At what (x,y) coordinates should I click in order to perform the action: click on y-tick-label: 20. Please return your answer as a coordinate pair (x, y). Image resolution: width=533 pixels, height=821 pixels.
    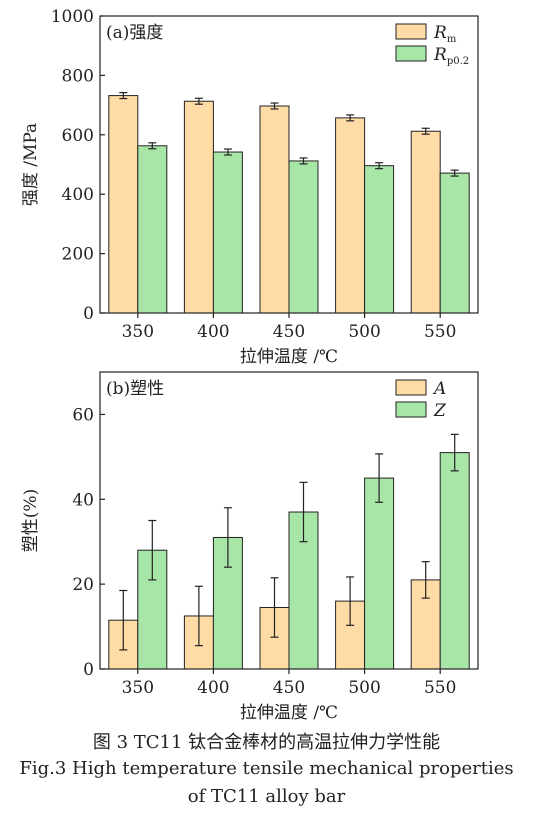
    Looking at the image, I should click on (83, 585).